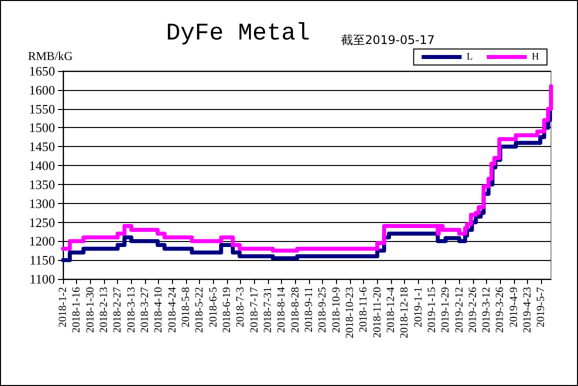 The height and width of the screenshot is (386, 578). What do you see at coordinates (240, 307) in the screenshot?
I see `x-tick-label: 2018-7-3` at bounding box center [240, 307].